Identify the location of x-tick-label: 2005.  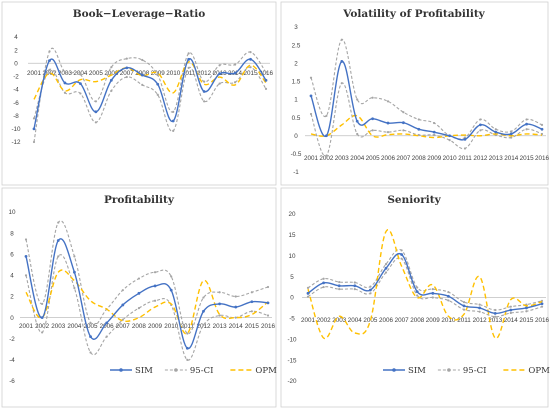
(373, 158).